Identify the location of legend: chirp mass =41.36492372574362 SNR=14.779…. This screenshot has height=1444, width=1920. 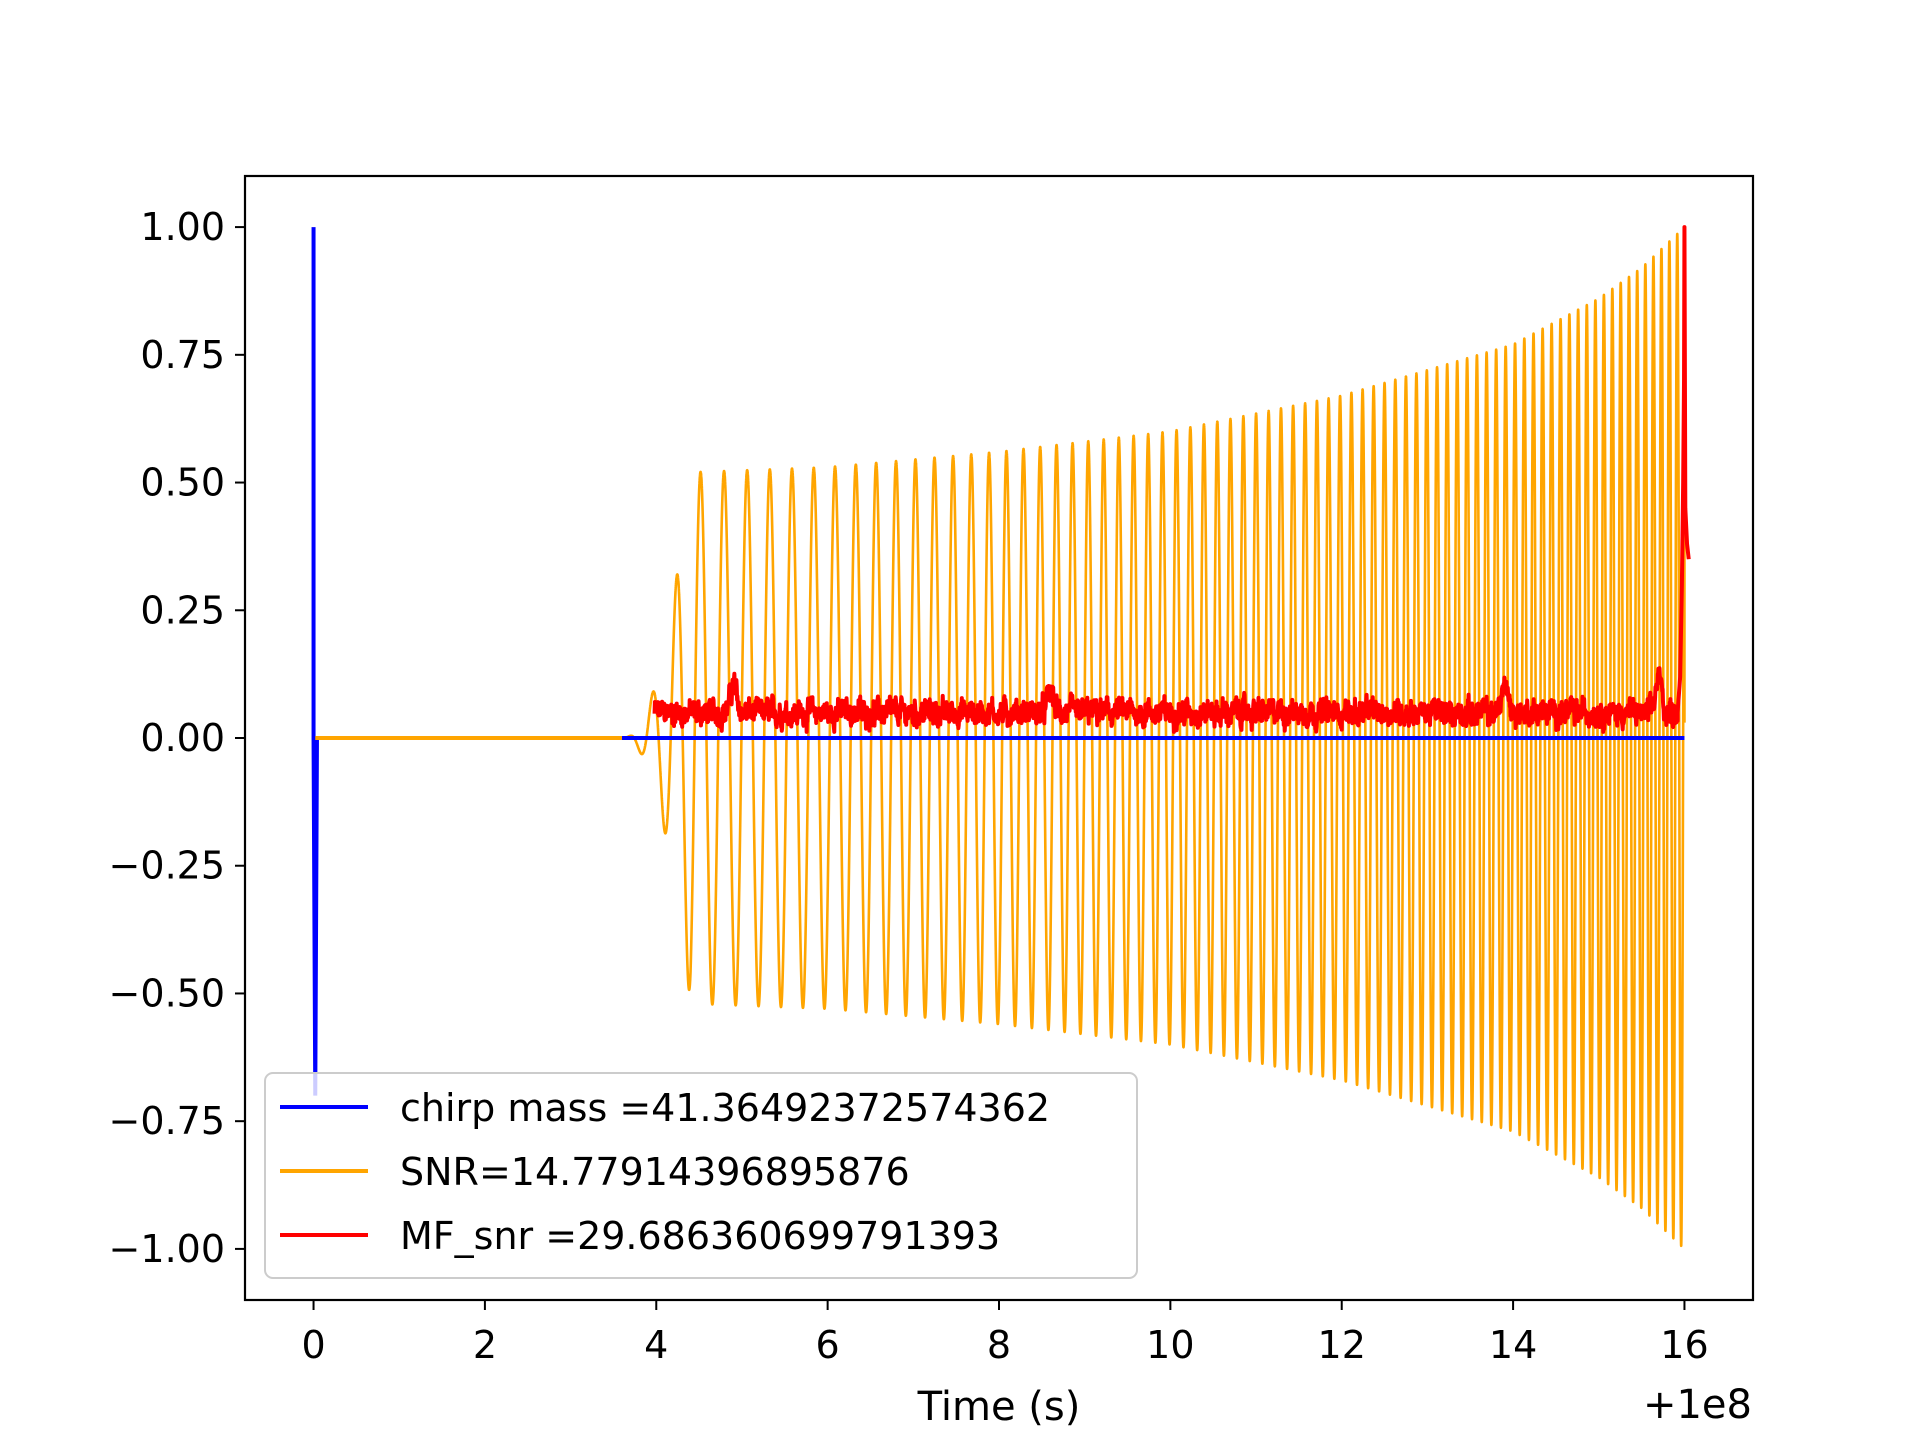
(701, 1175).